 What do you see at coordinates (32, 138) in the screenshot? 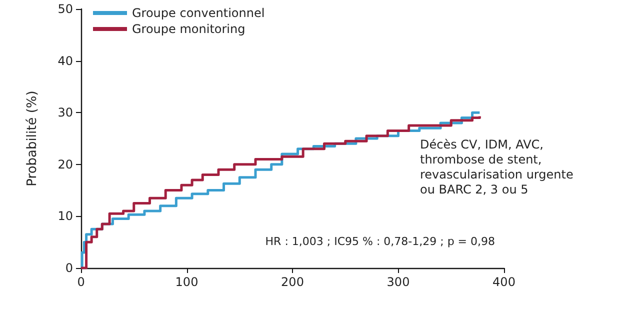
I see `y-axis-title: Probabilité (%)` at bounding box center [32, 138].